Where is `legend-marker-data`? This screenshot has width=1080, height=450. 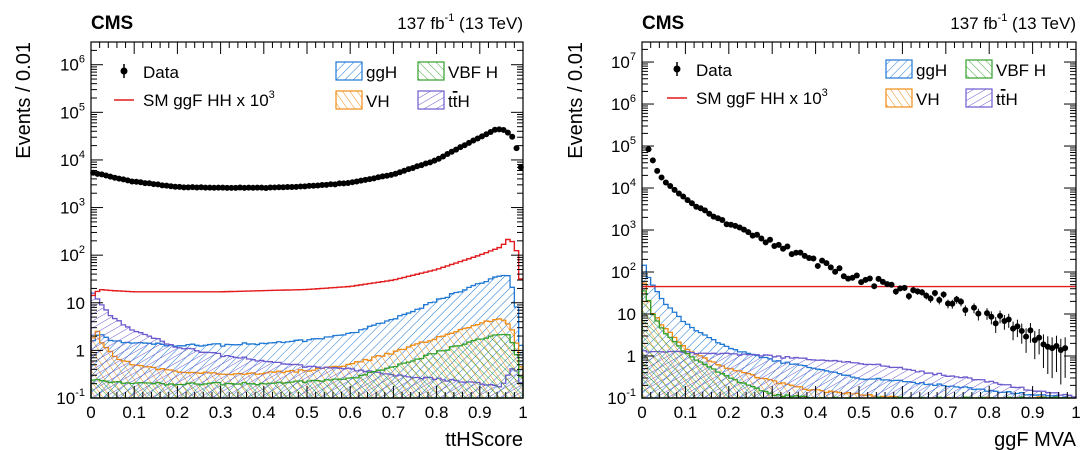
legend-marker-data is located at coordinates (677, 69).